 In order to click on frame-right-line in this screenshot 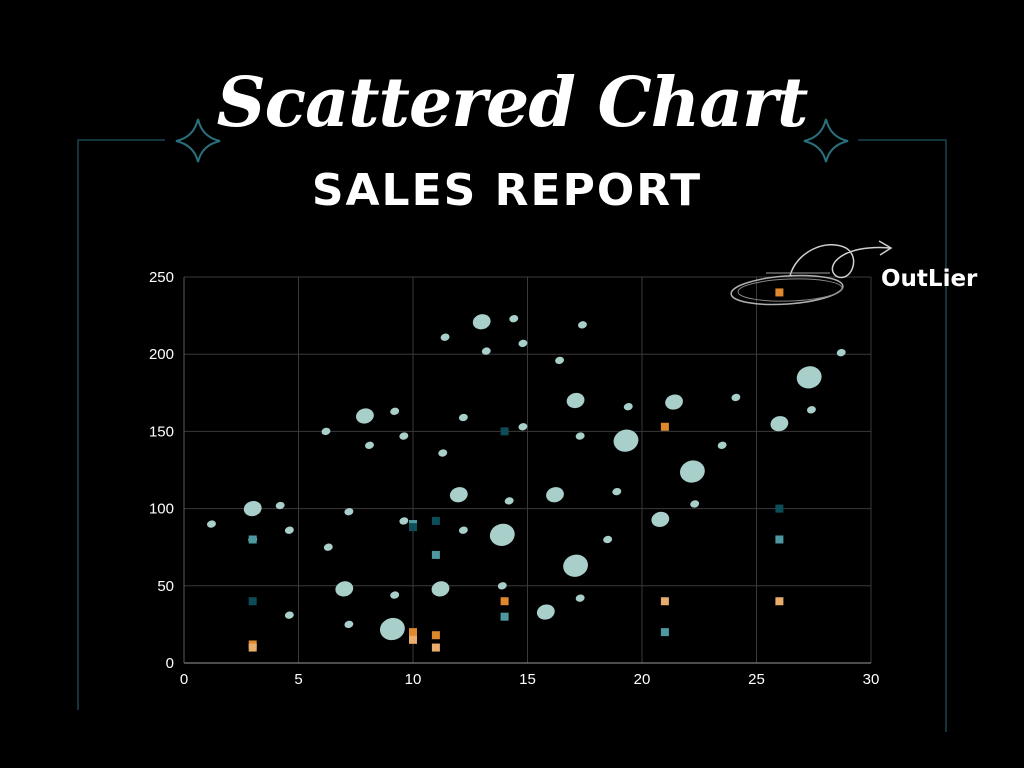, I will do `click(902, 435)`.